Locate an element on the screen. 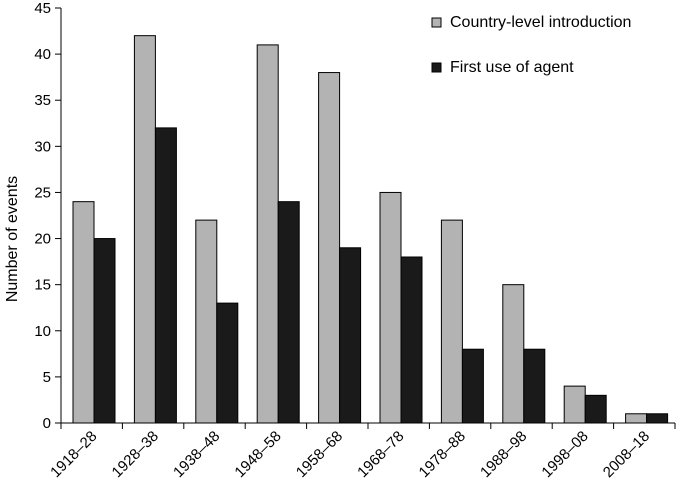 Image resolution: width=685 pixels, height=487 pixels. x-tick-label: 1918–28 is located at coordinates (73, 454).